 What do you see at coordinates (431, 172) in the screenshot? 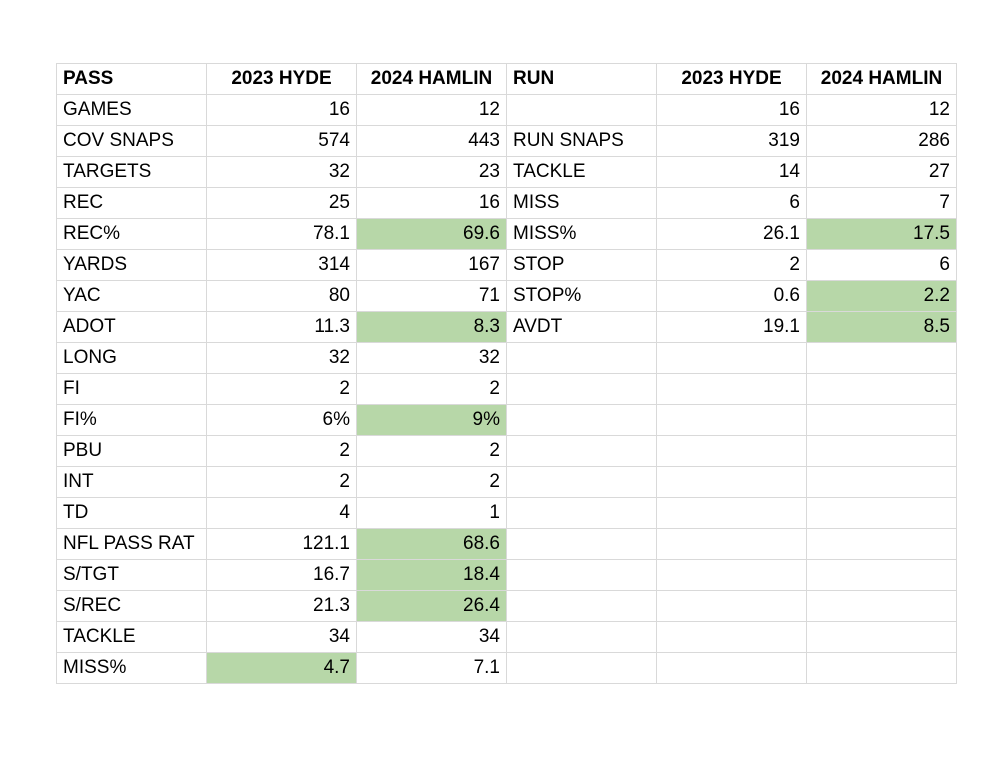
I see `cell-pass-2024-hamlin: 23` at bounding box center [431, 172].